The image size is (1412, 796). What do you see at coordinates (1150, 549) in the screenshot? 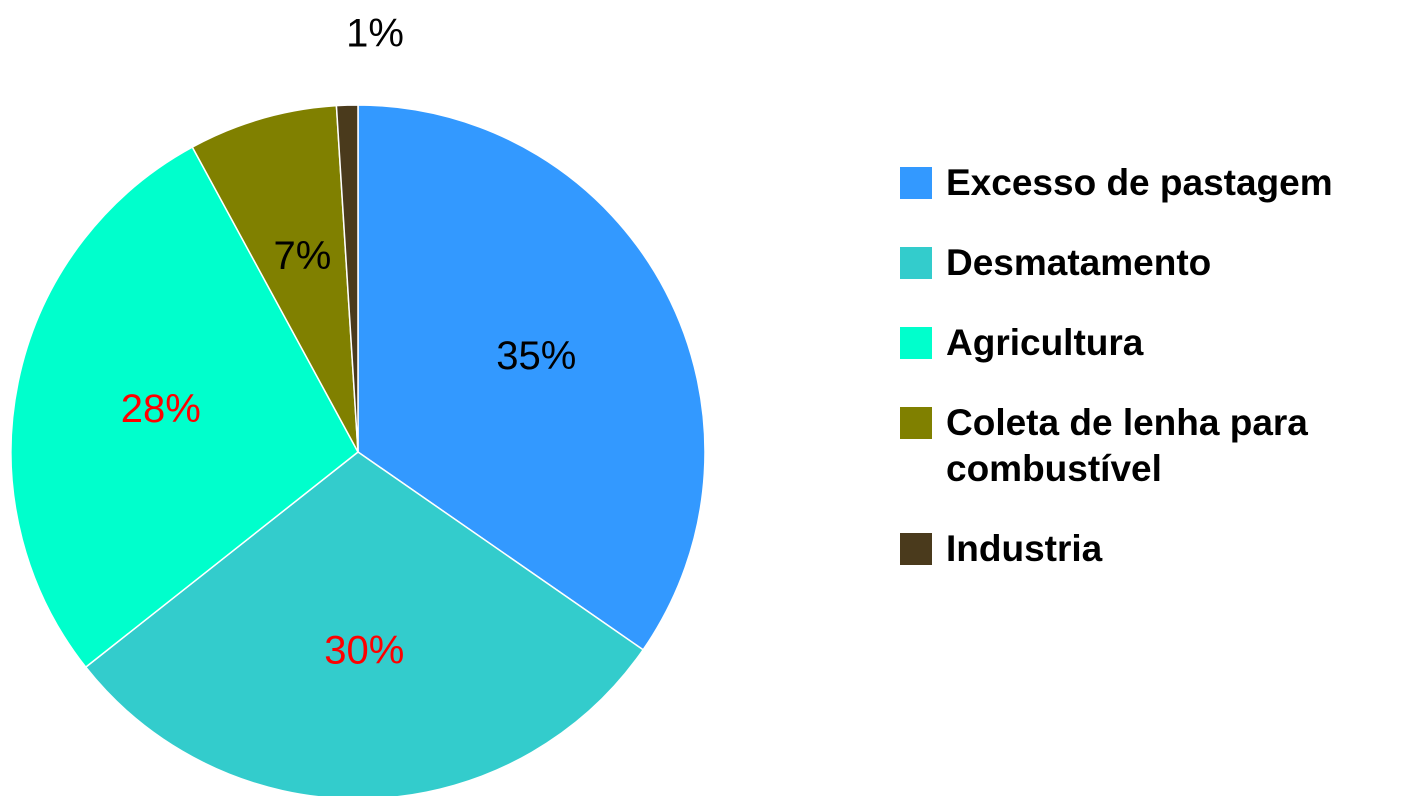
I see `legend-item: Industria` at bounding box center [1150, 549].